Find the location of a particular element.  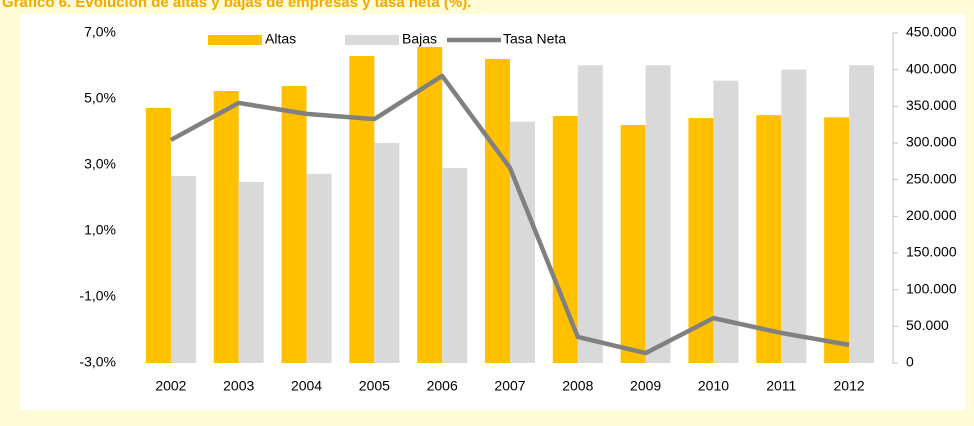

x-tick-label: 2004 is located at coordinates (306, 386).